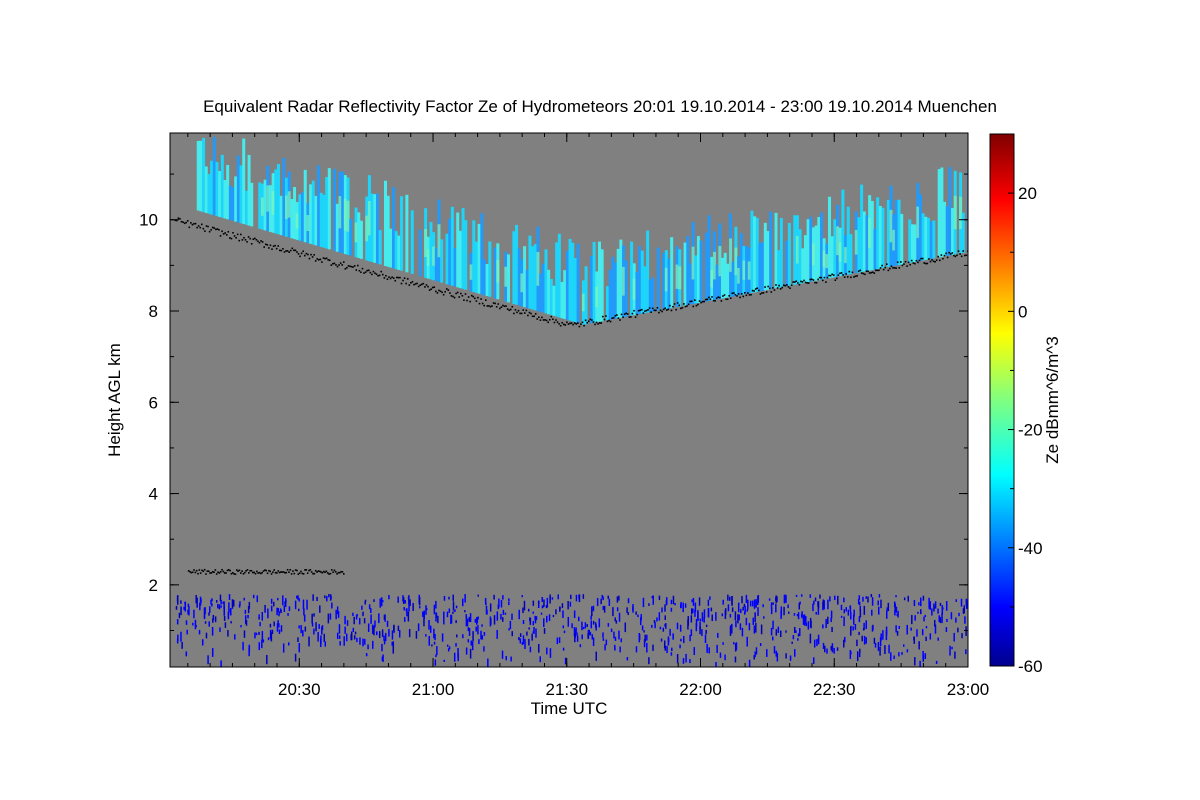  I want to click on colorbar-tick-label: -20, so click(1030, 430).